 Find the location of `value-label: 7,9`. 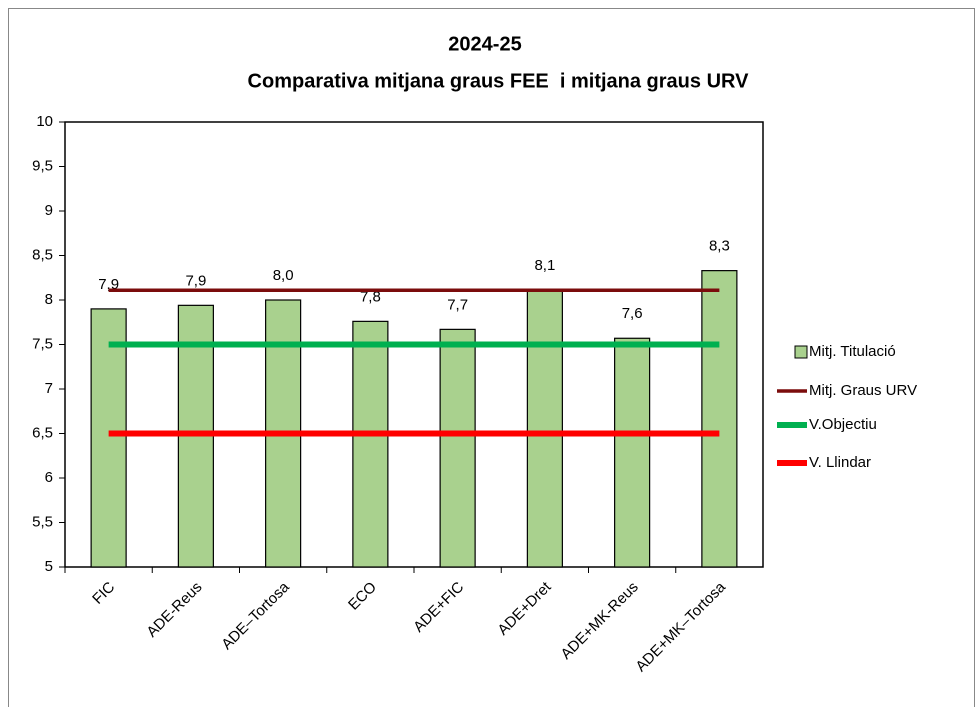

value-label: 7,9 is located at coordinates (195, 280).